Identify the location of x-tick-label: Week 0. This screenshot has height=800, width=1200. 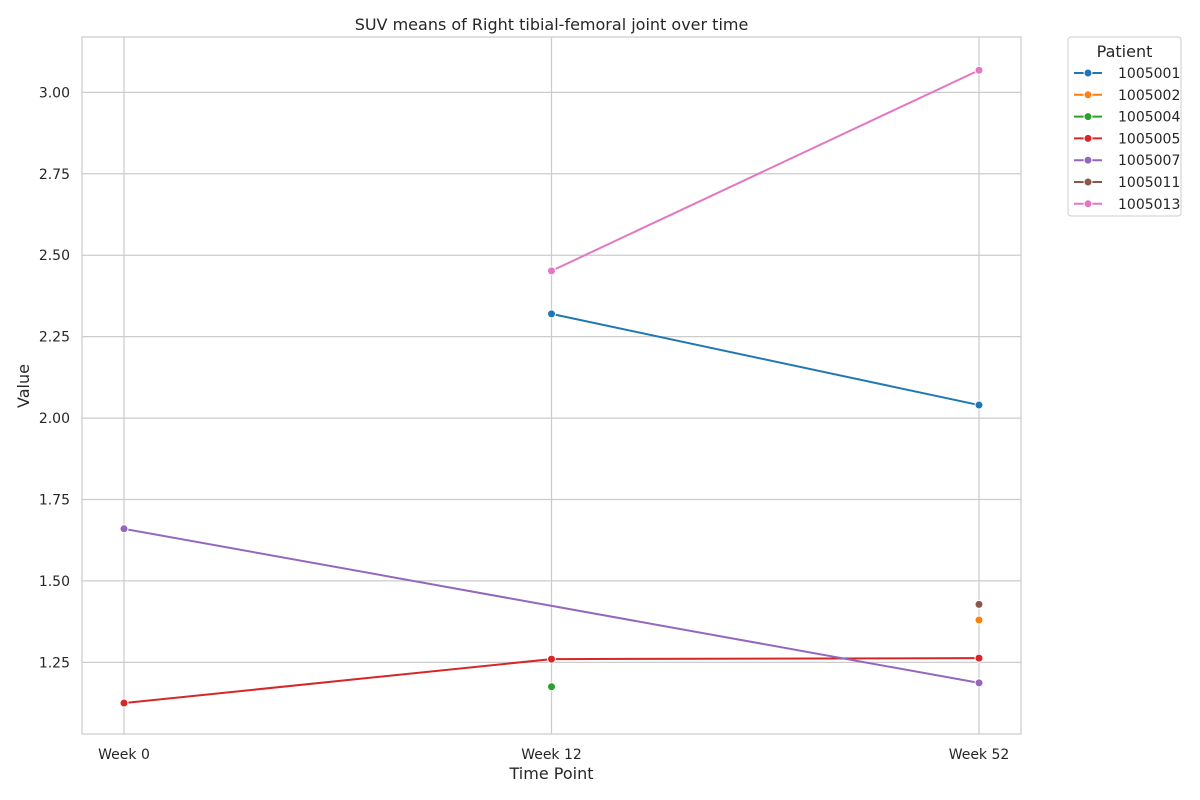
(124, 755).